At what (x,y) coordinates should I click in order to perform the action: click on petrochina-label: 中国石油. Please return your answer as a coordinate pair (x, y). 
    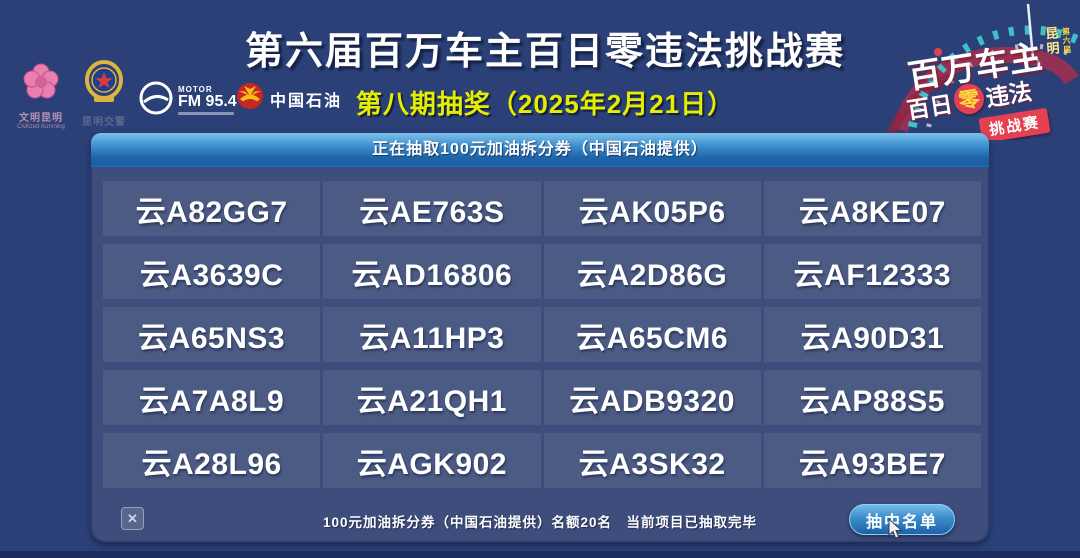
    Looking at the image, I should click on (306, 101).